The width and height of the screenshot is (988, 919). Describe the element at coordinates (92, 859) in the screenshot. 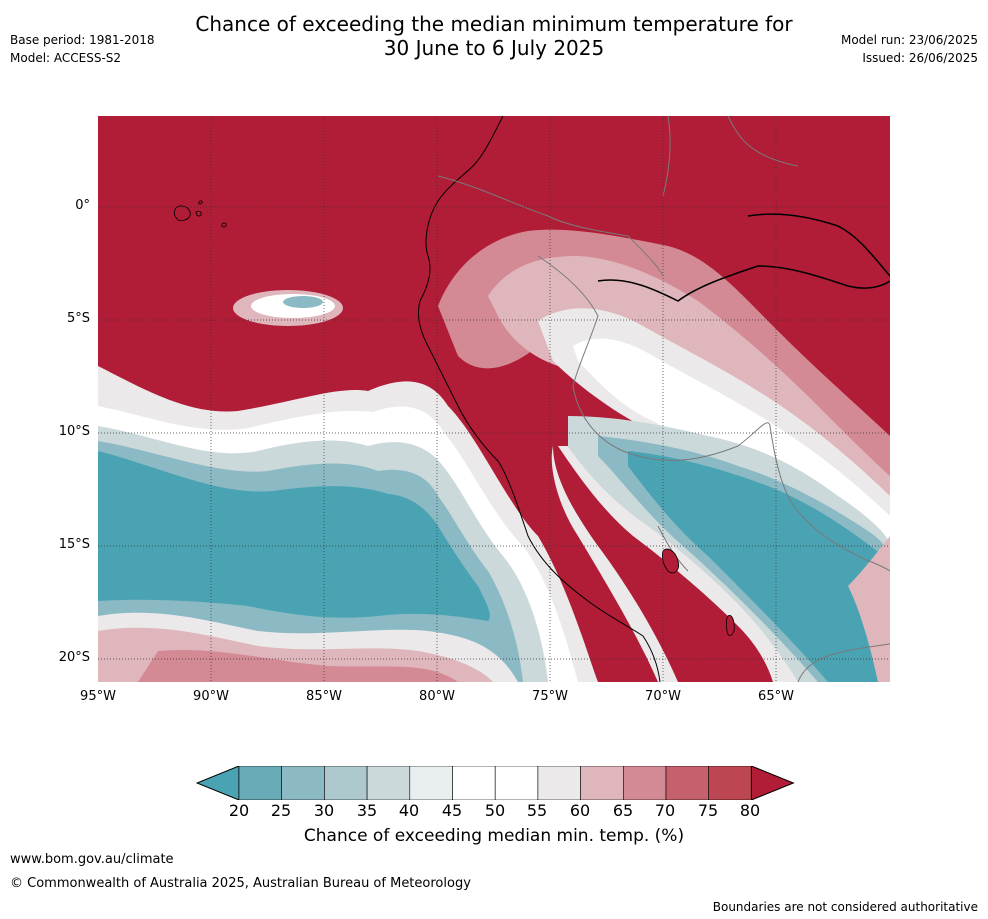

I see `footer-website: www.bom.gov.au/climate` at that location.